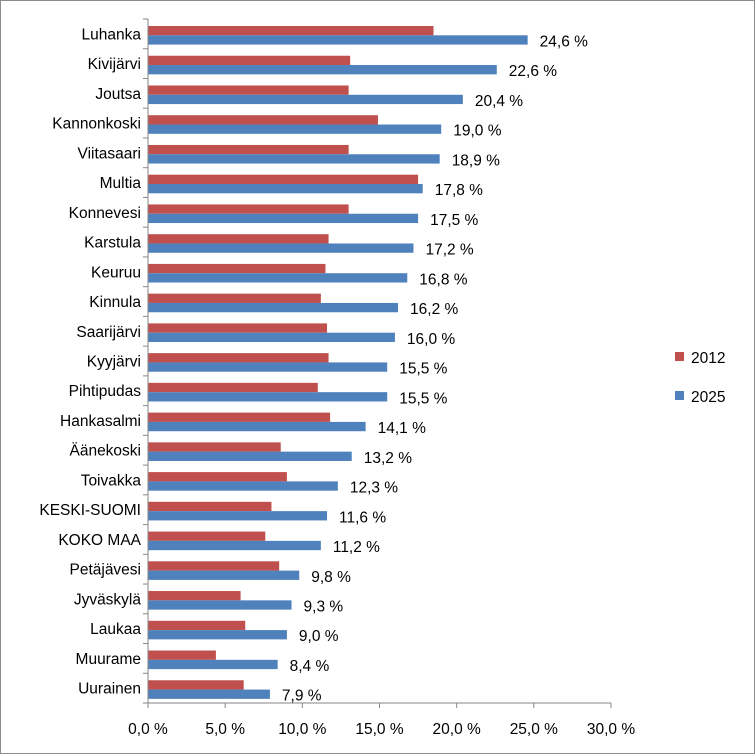  What do you see at coordinates (449, 250) in the screenshot?
I see `data-label: 17,2 %` at bounding box center [449, 250].